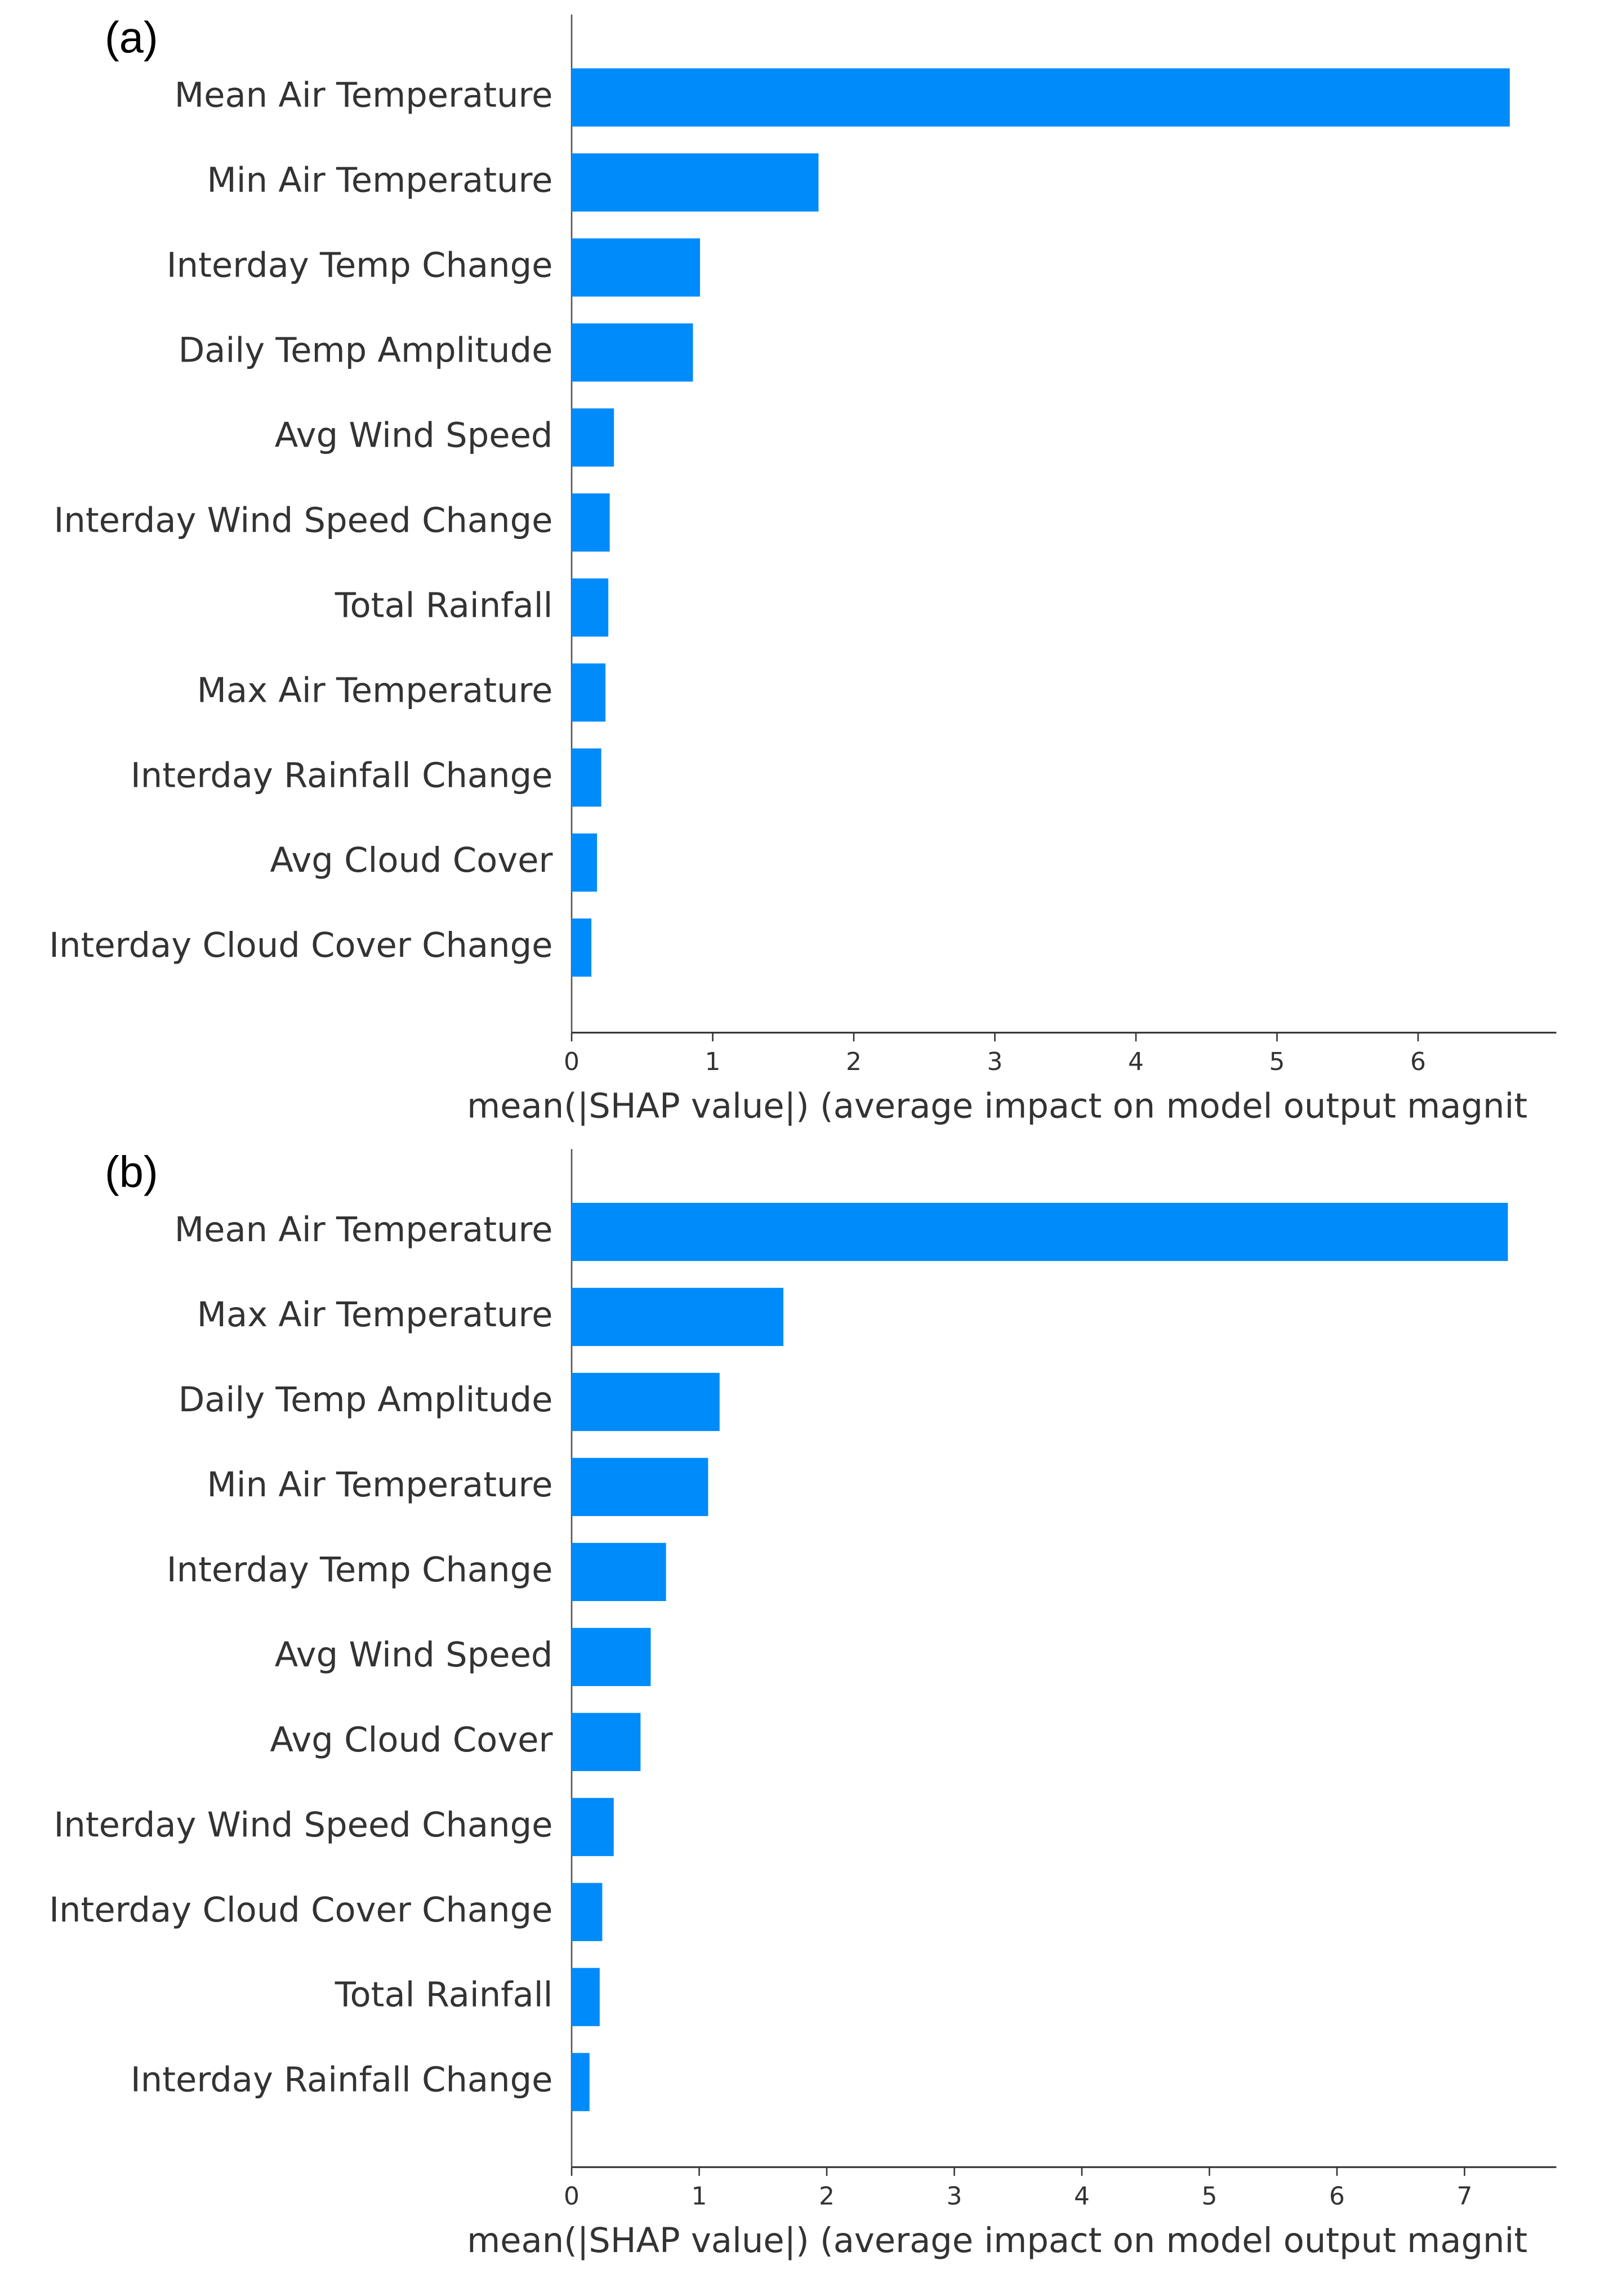  I want to click on panel-label: (a), so click(131, 38).